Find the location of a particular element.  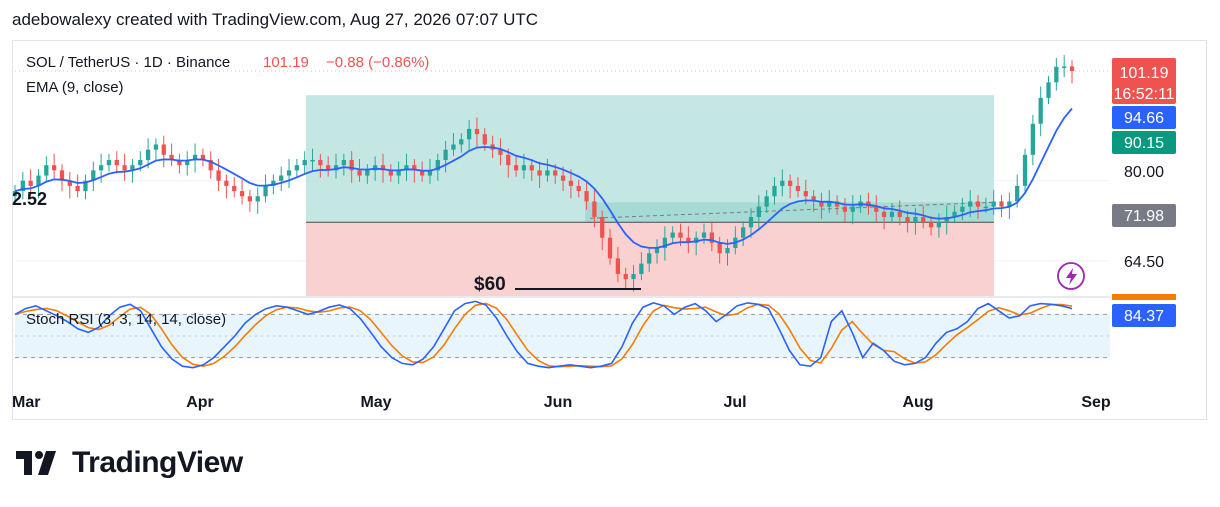

lightning-alert-icon is located at coordinates (1071, 276).